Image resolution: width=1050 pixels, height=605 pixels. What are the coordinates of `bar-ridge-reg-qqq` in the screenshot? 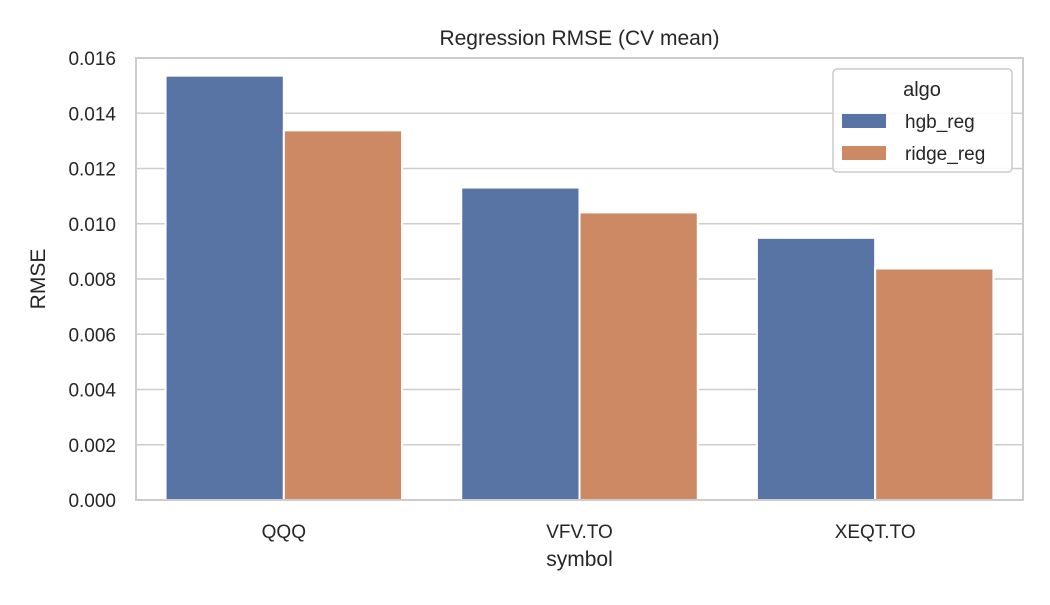 It's located at (343, 315).